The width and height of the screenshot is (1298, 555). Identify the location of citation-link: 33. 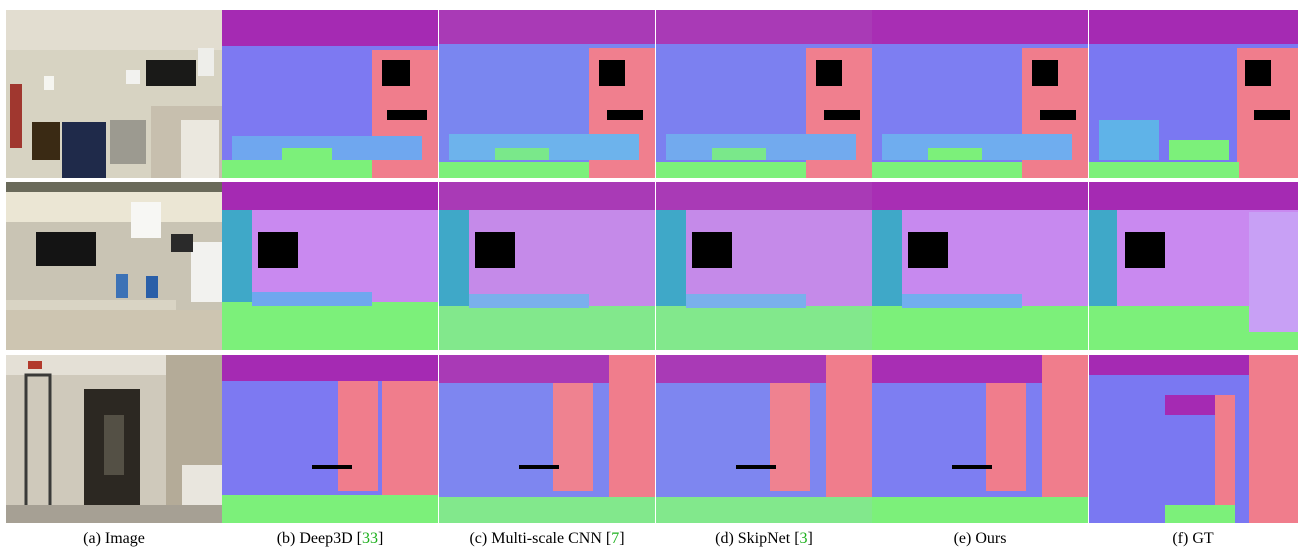
(369, 538).